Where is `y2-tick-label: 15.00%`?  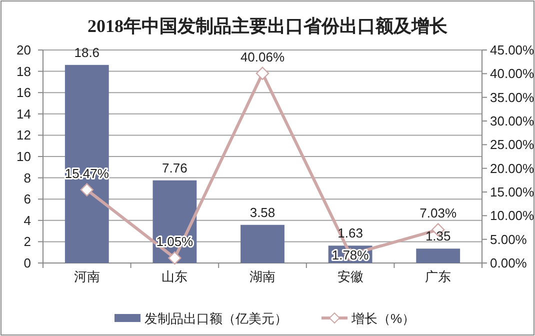
y2-tick-label: 15.00% is located at coordinates (512, 192).